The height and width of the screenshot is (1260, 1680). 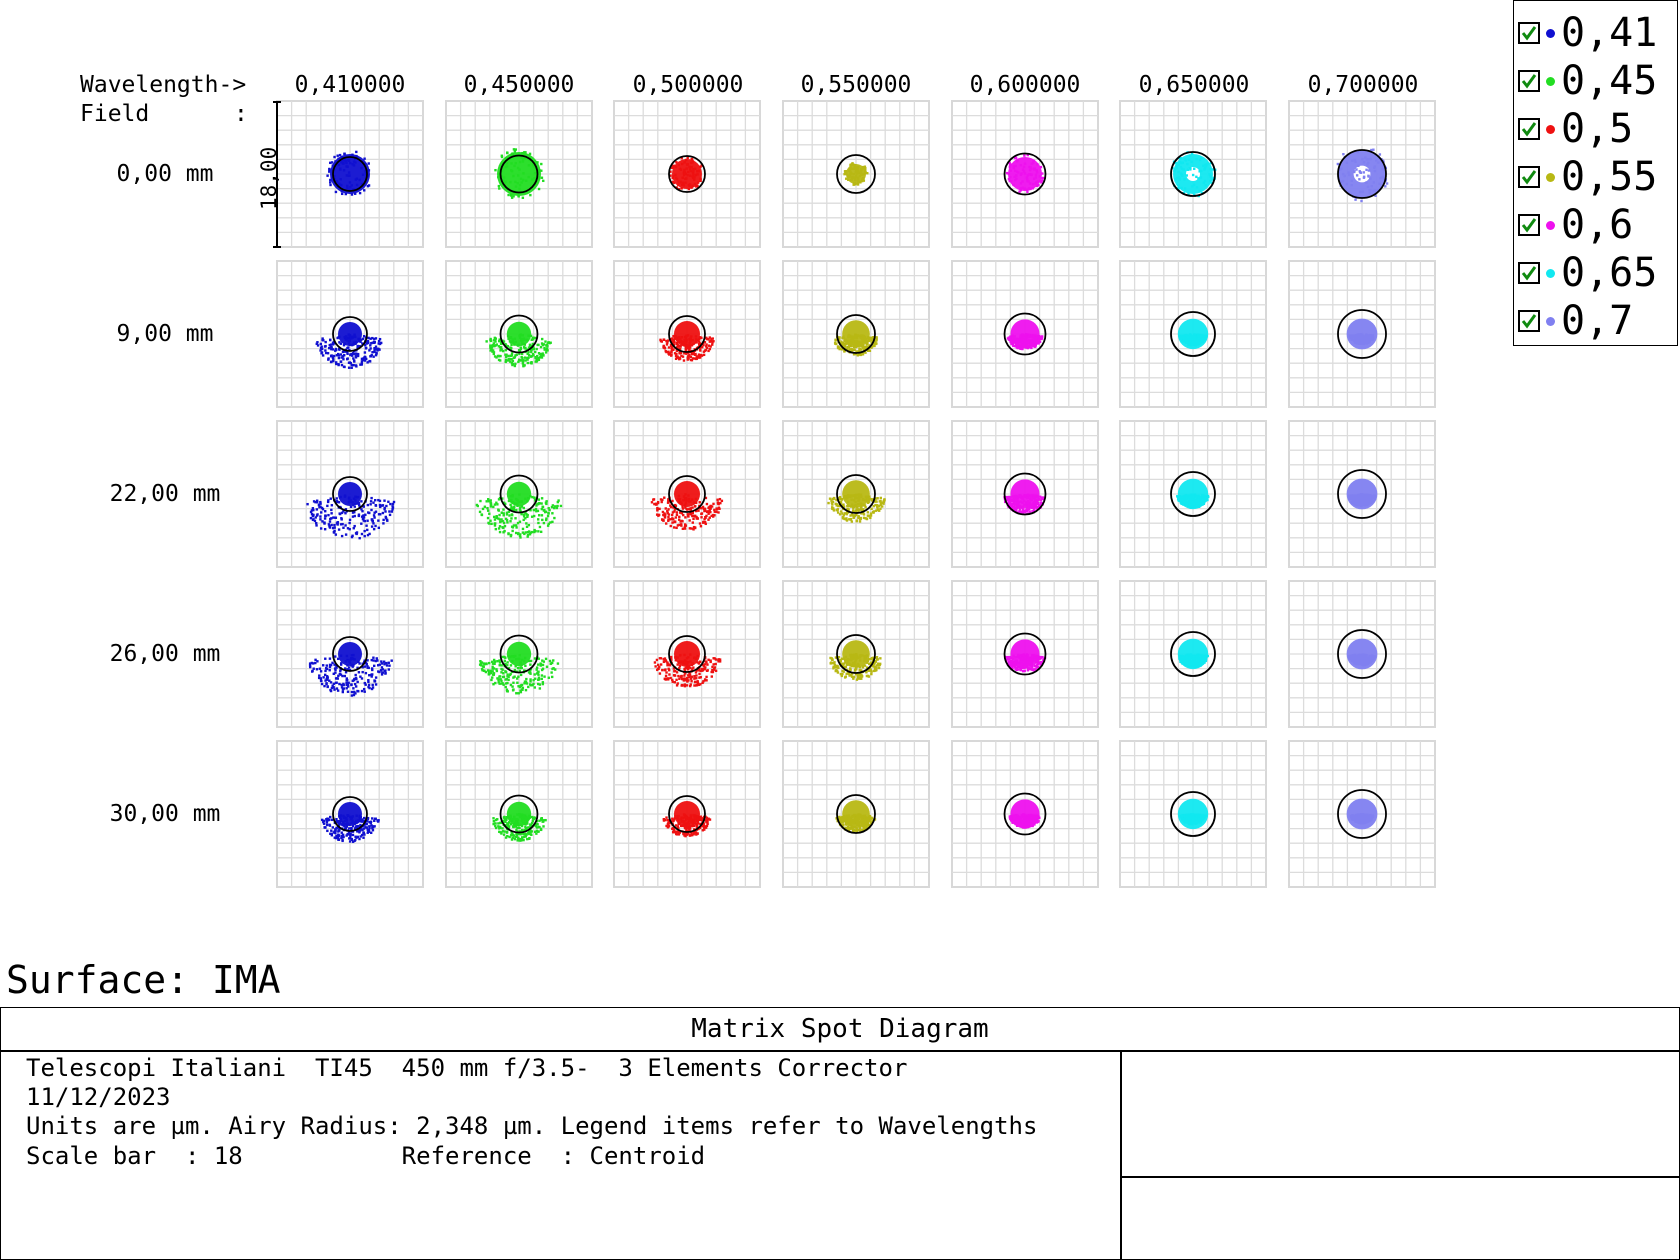 I want to click on scale-bar: 18,00, so click(x=269, y=174).